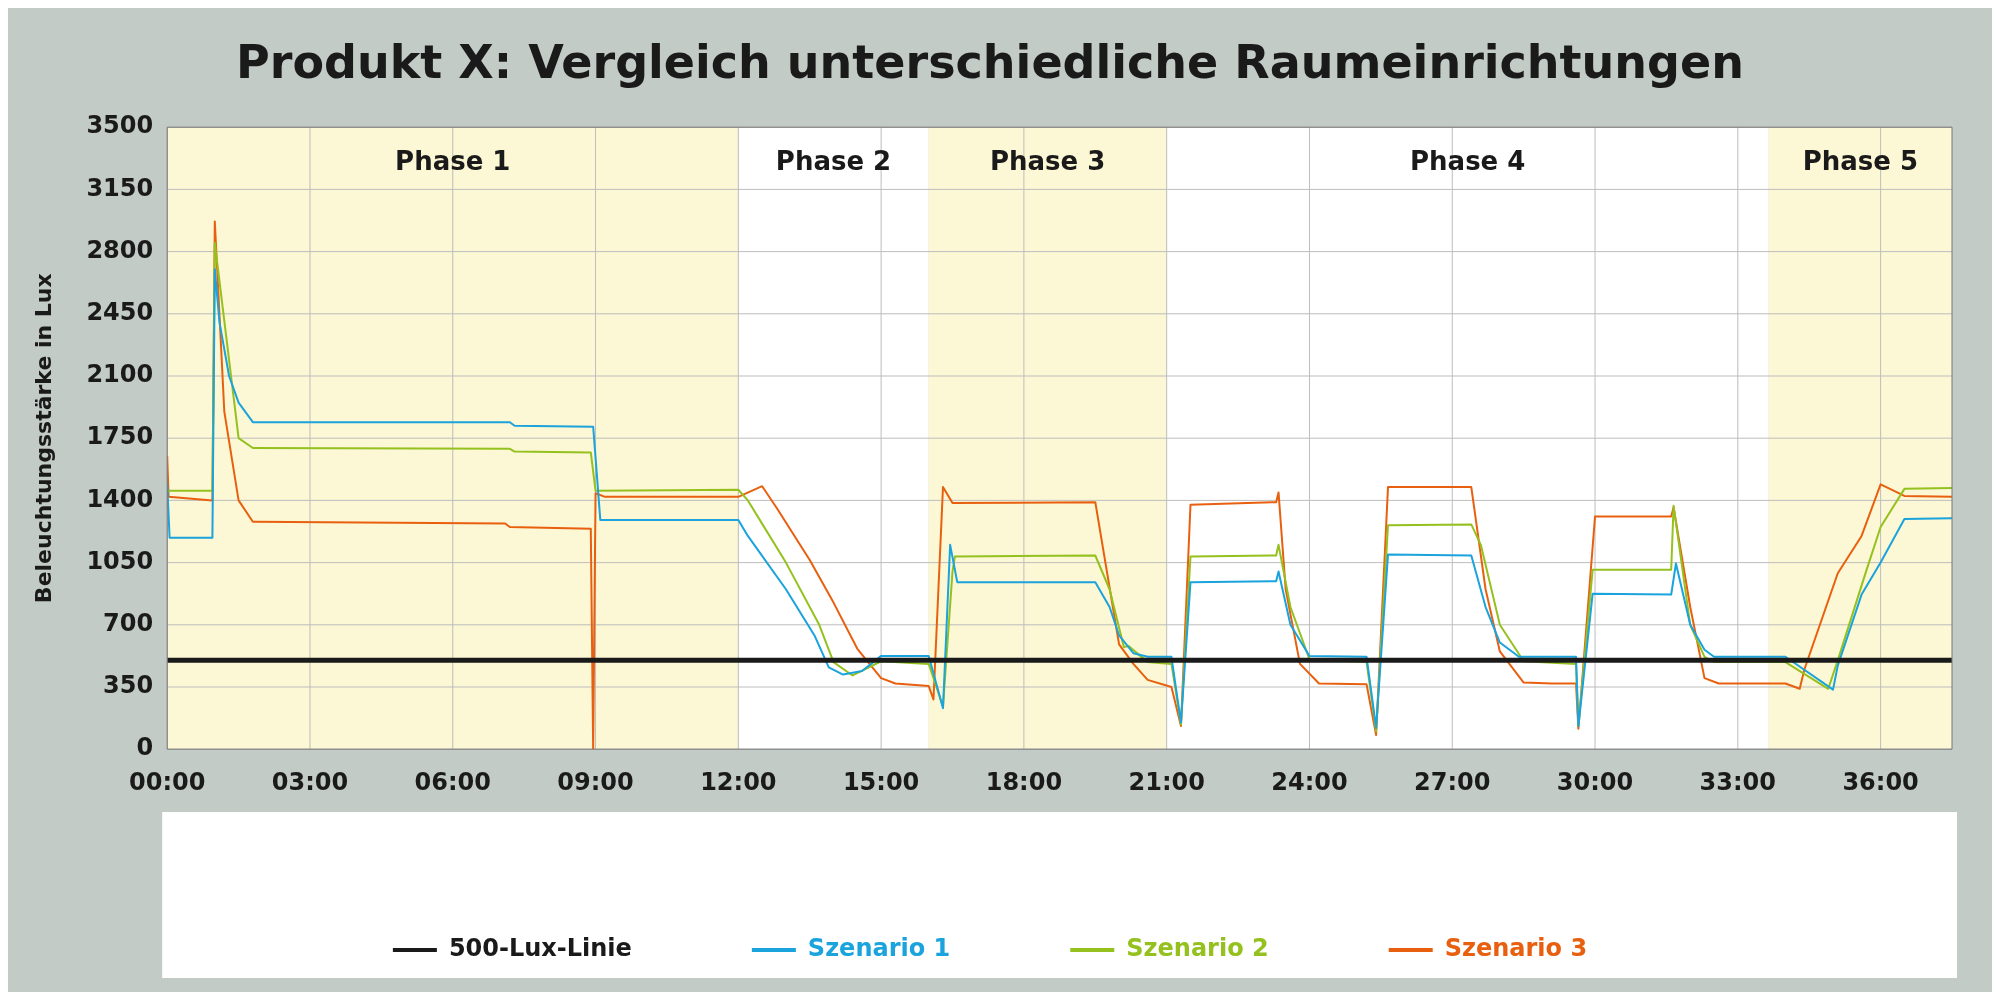 This screenshot has width=2000, height=1000. What do you see at coordinates (1309, 781) in the screenshot?
I see `x-tick-label: 24:00` at bounding box center [1309, 781].